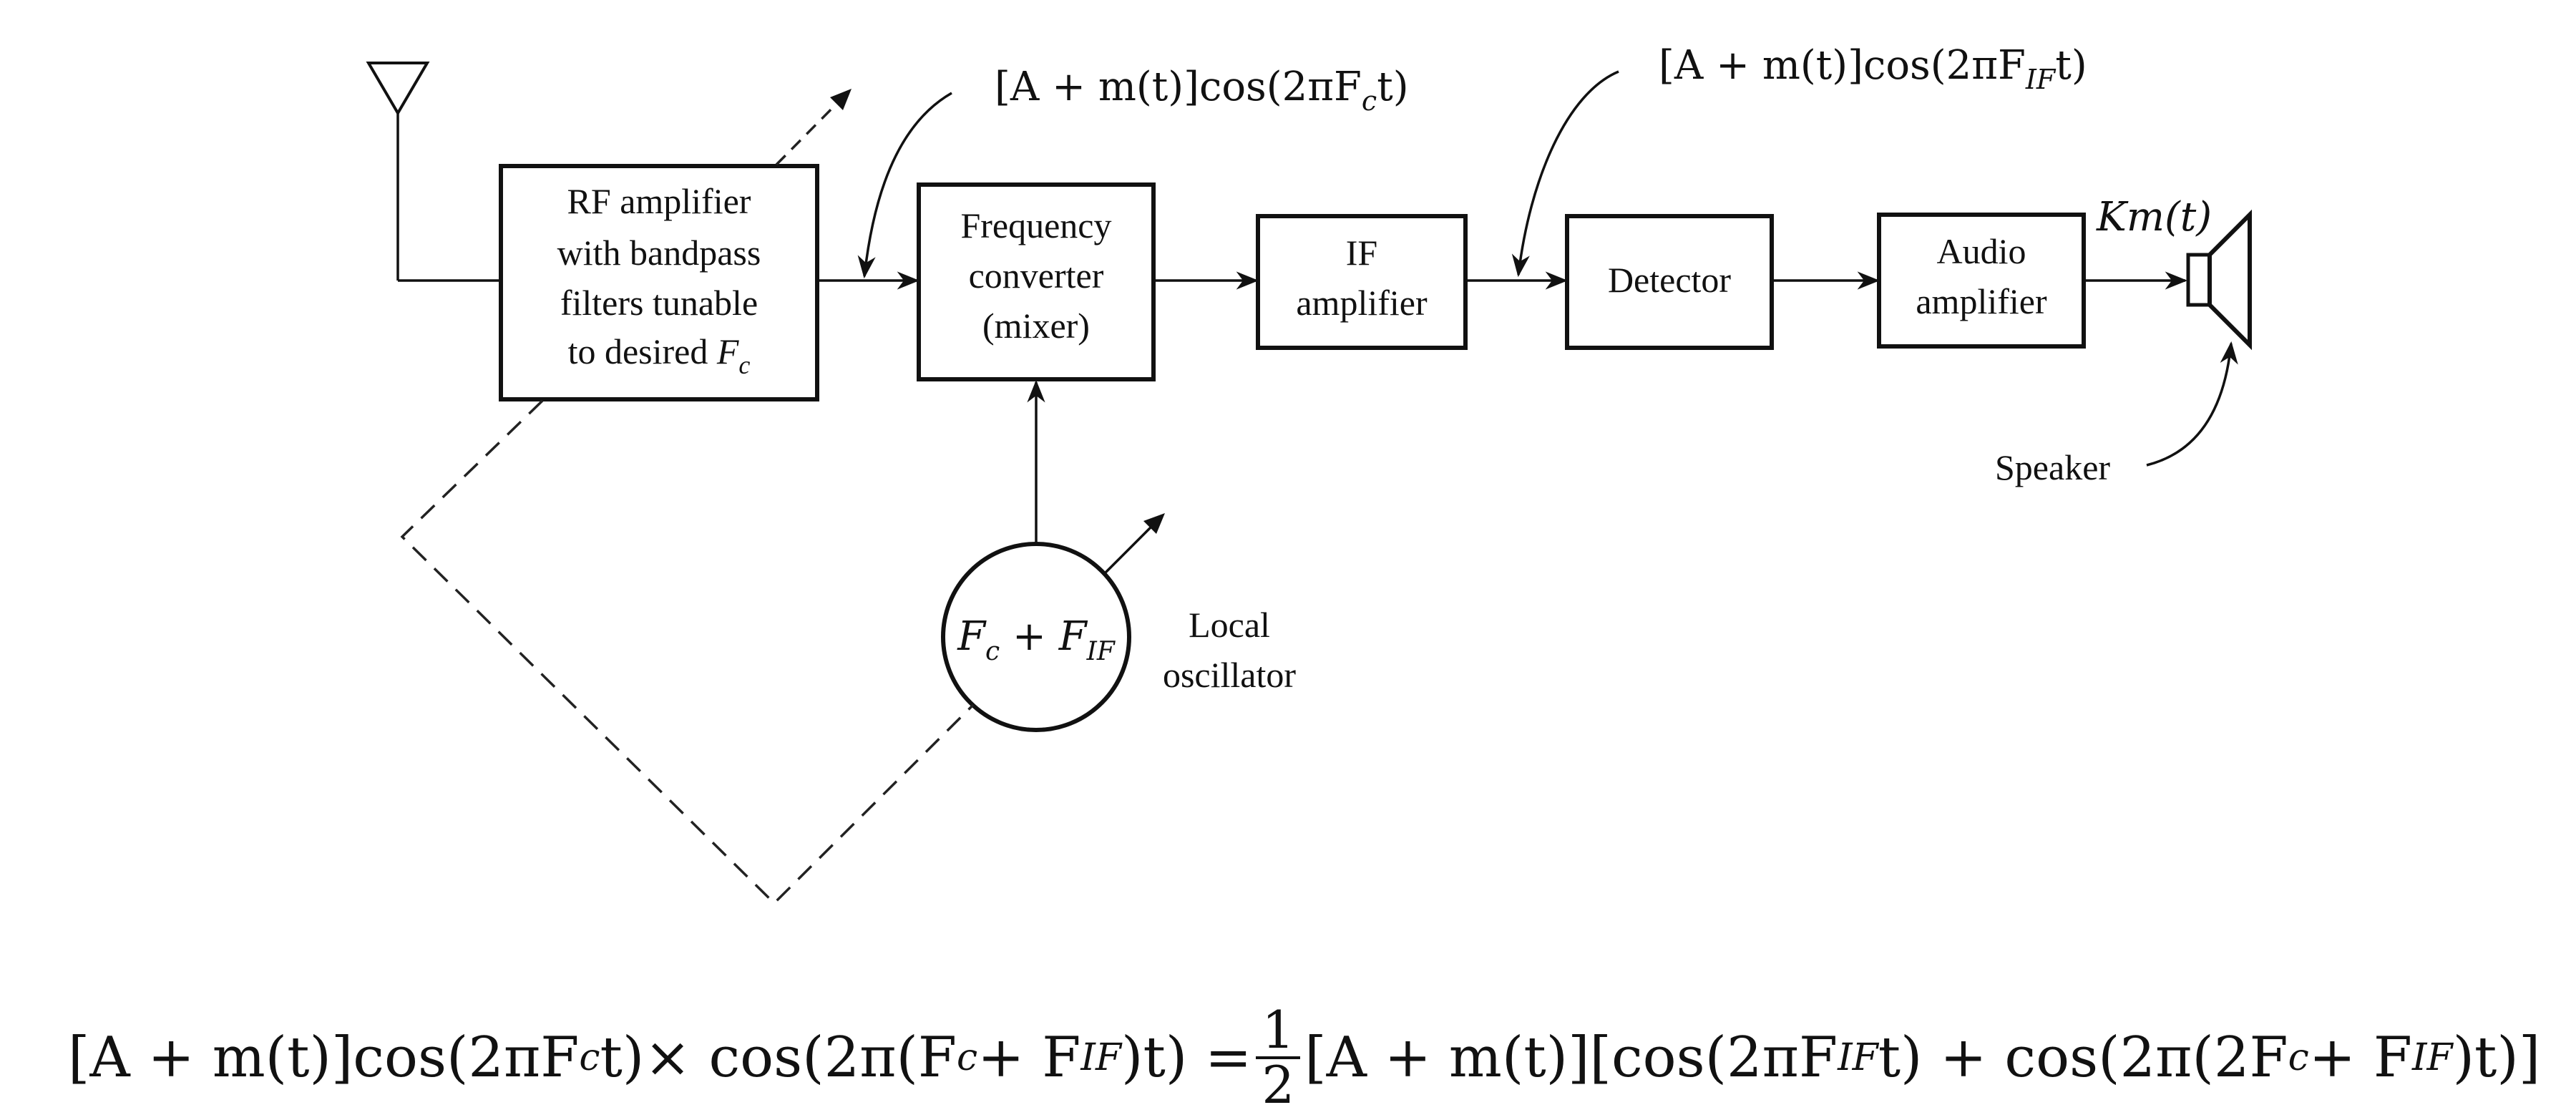 Image resolution: width=2576 pixels, height=1115 pixels. Describe the element at coordinates (1278, 1031) in the screenshot. I see `eq-fraction-numerator: 1` at that location.